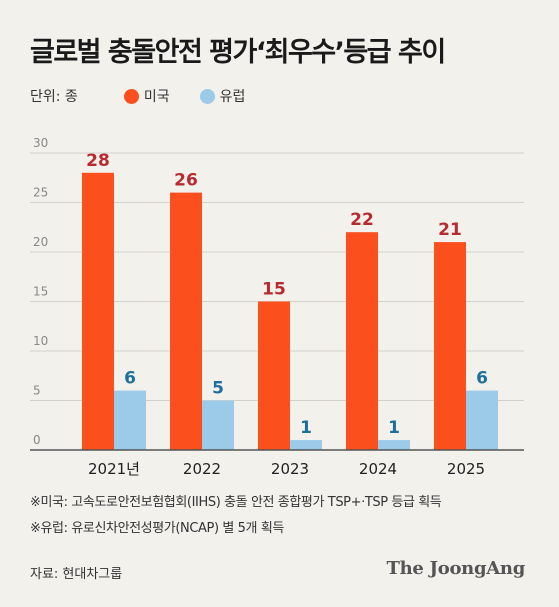 This screenshot has width=559, height=607. Describe the element at coordinates (37, 391) in the screenshot. I see `y-tick-label: 5` at that location.